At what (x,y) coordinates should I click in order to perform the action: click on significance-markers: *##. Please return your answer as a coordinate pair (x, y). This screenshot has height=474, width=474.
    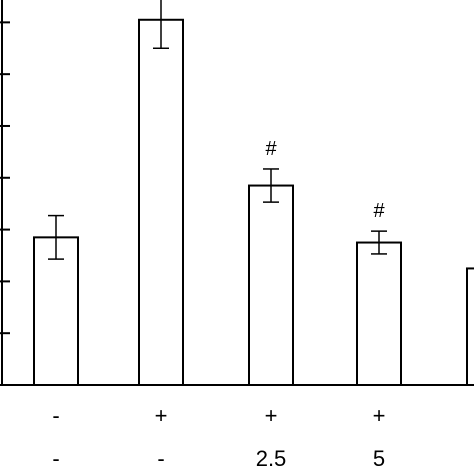
    Looking at the image, I should click on (325, 180).